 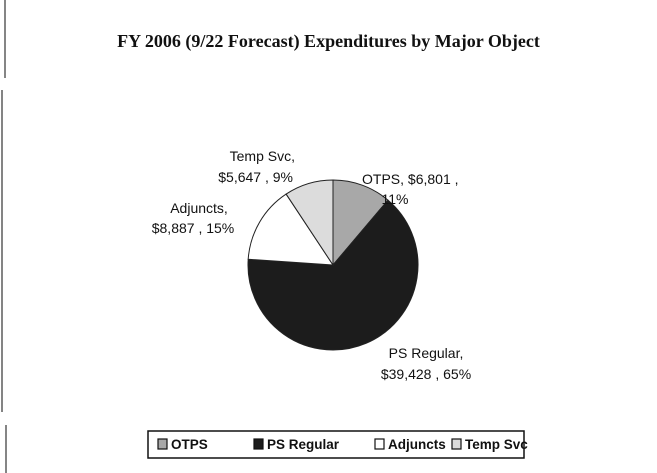 What do you see at coordinates (220, 228) in the screenshot?
I see `label-percent: 15%` at bounding box center [220, 228].